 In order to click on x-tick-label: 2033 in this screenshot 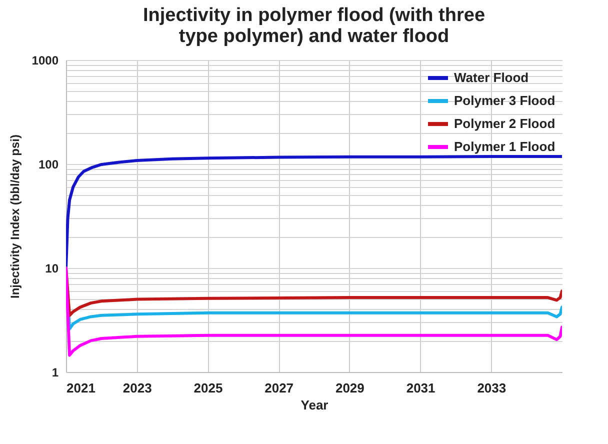, I will do `click(491, 388)`.